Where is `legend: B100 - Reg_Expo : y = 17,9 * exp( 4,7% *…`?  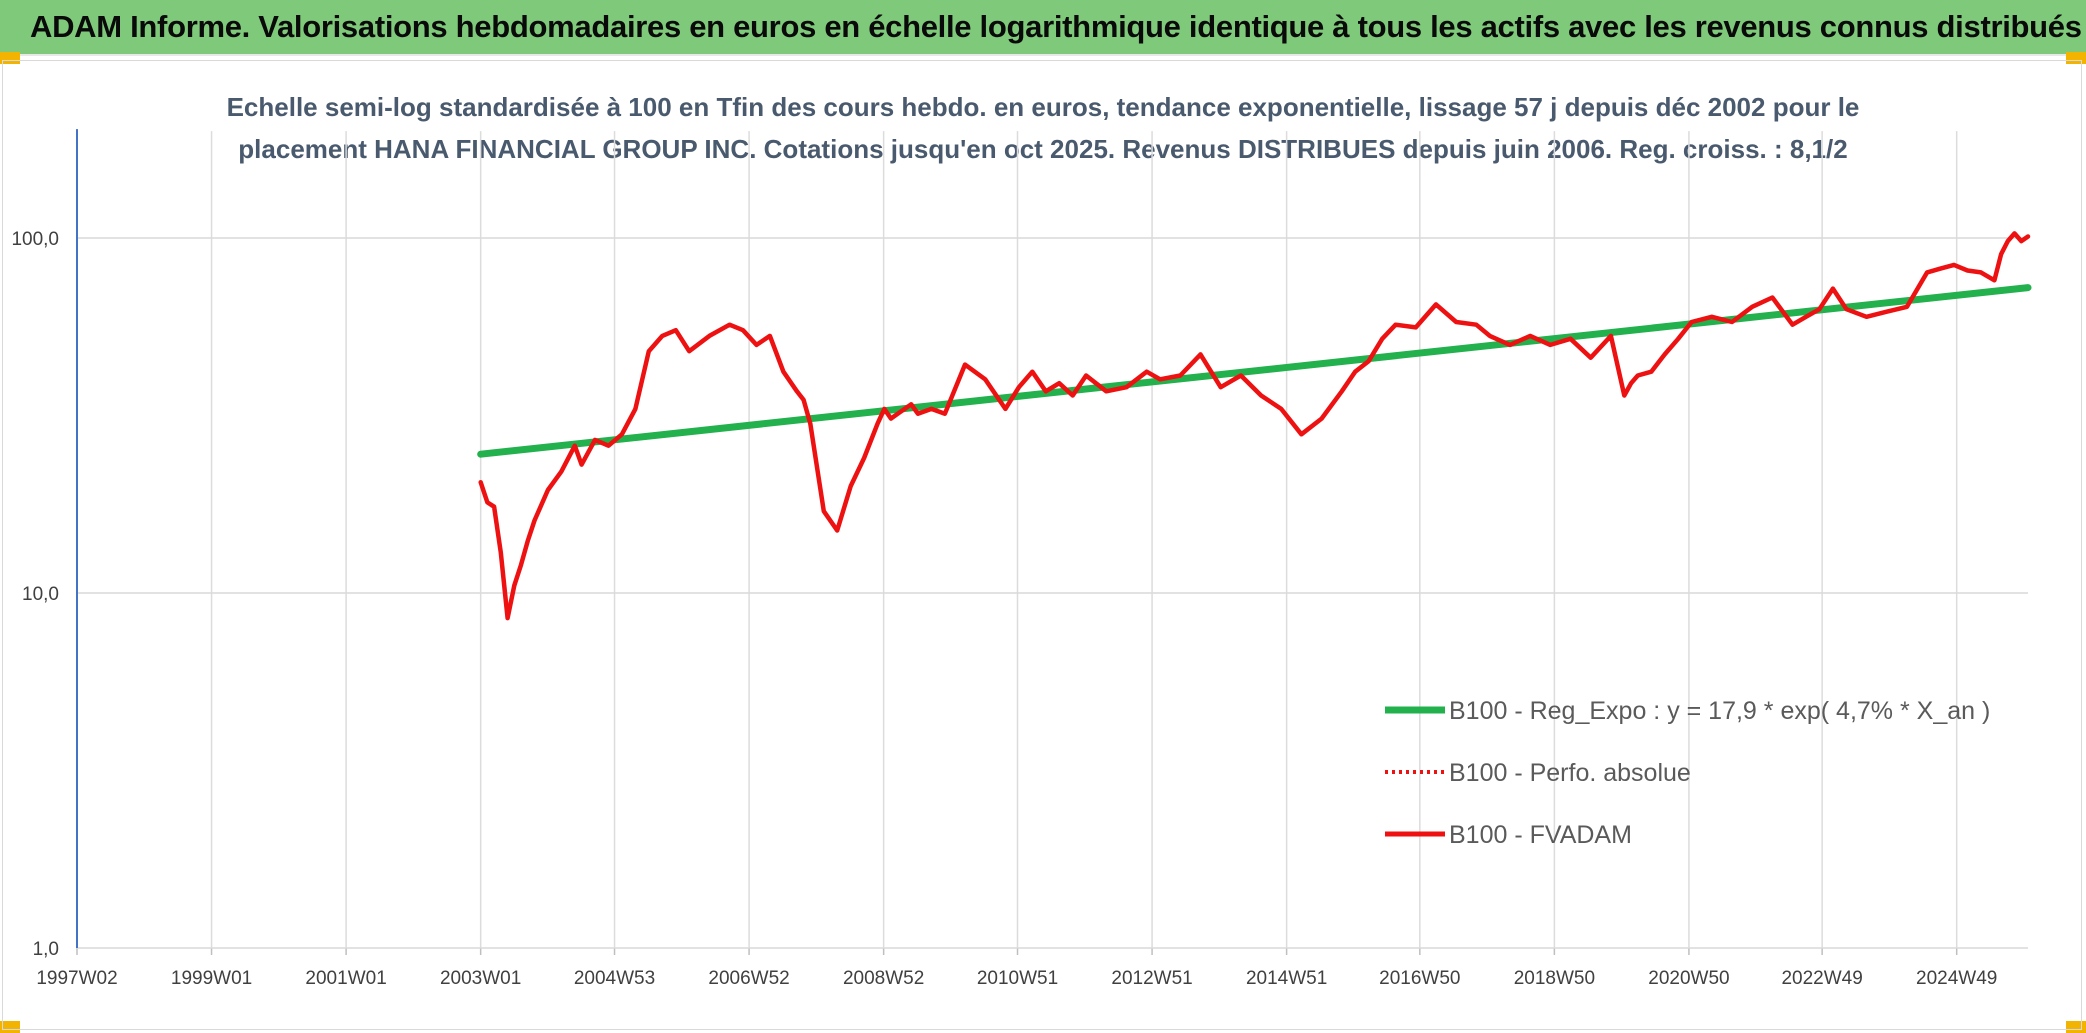 legend: B100 - Reg_Expo : y = 17,9 * exp( 4,7% *… is located at coordinates (1687, 773).